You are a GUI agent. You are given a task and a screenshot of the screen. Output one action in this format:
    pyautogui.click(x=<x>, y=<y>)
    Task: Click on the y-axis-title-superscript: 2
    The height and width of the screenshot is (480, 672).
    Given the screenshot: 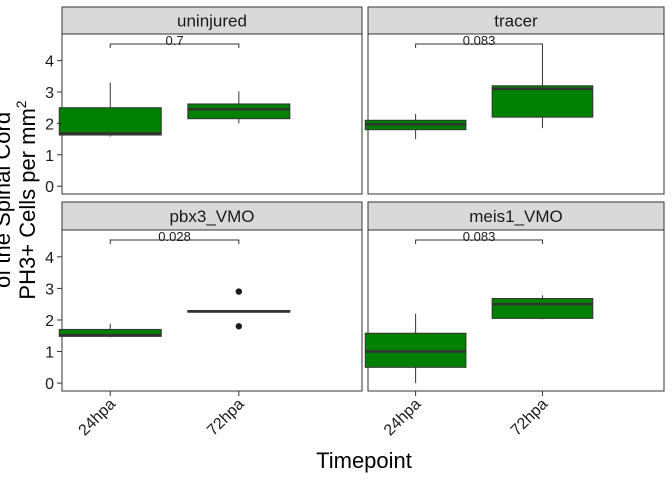 What is the action you would take?
    pyautogui.click(x=21, y=104)
    